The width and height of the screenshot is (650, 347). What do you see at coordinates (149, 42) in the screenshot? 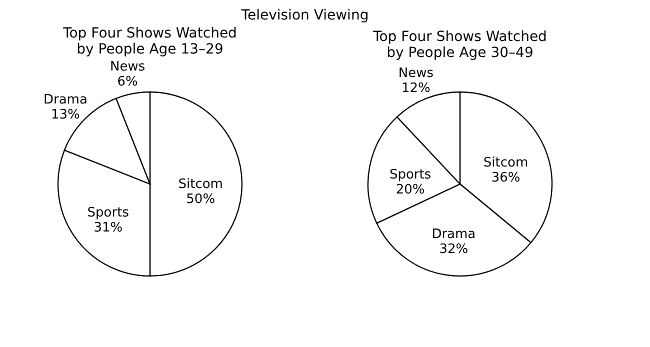
I see `chart-title: Top Four Shows Watched by People Age 13–29` at bounding box center [149, 42].